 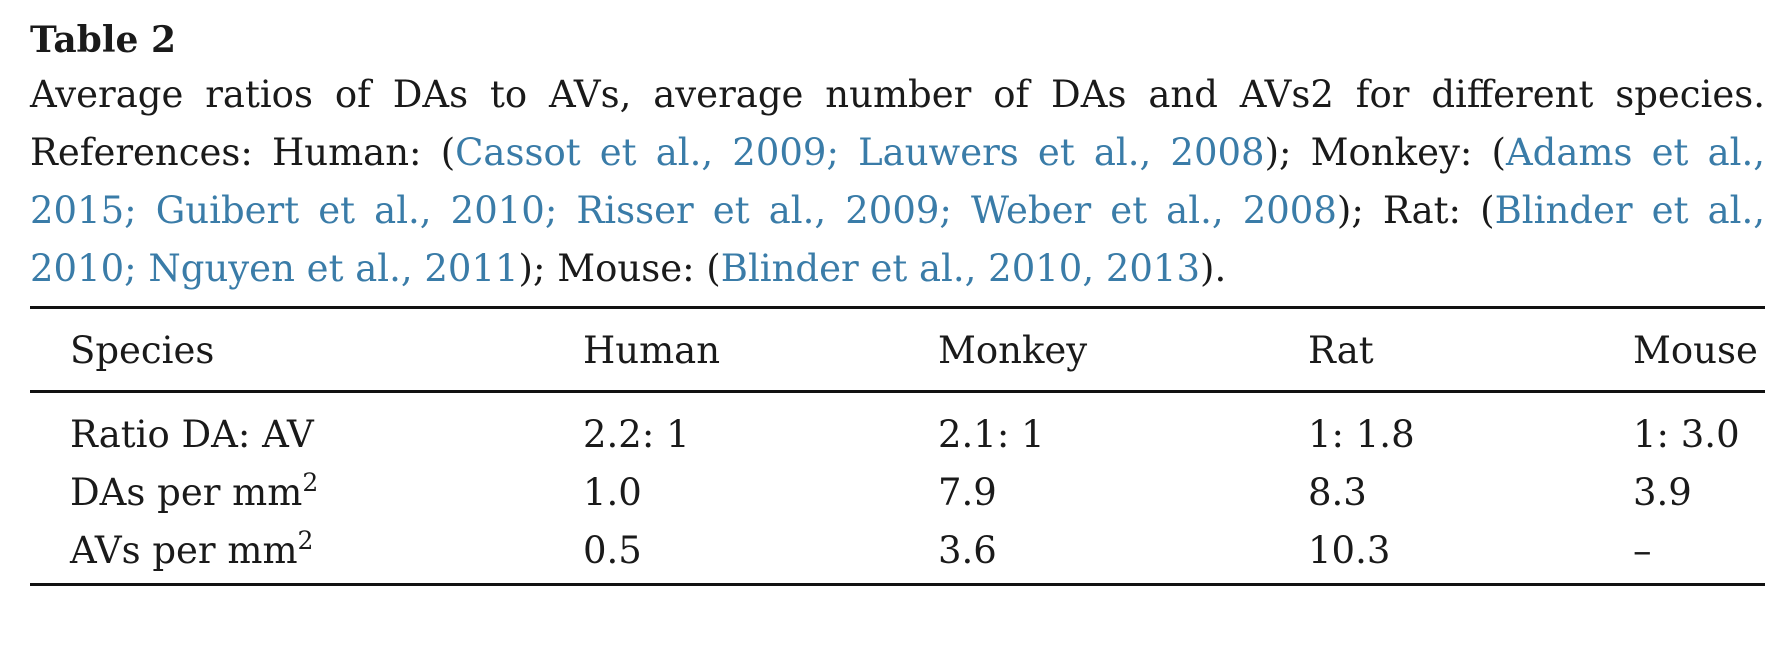 What do you see at coordinates (636, 434) in the screenshot?
I see `table-cell: 2.2: 1` at bounding box center [636, 434].